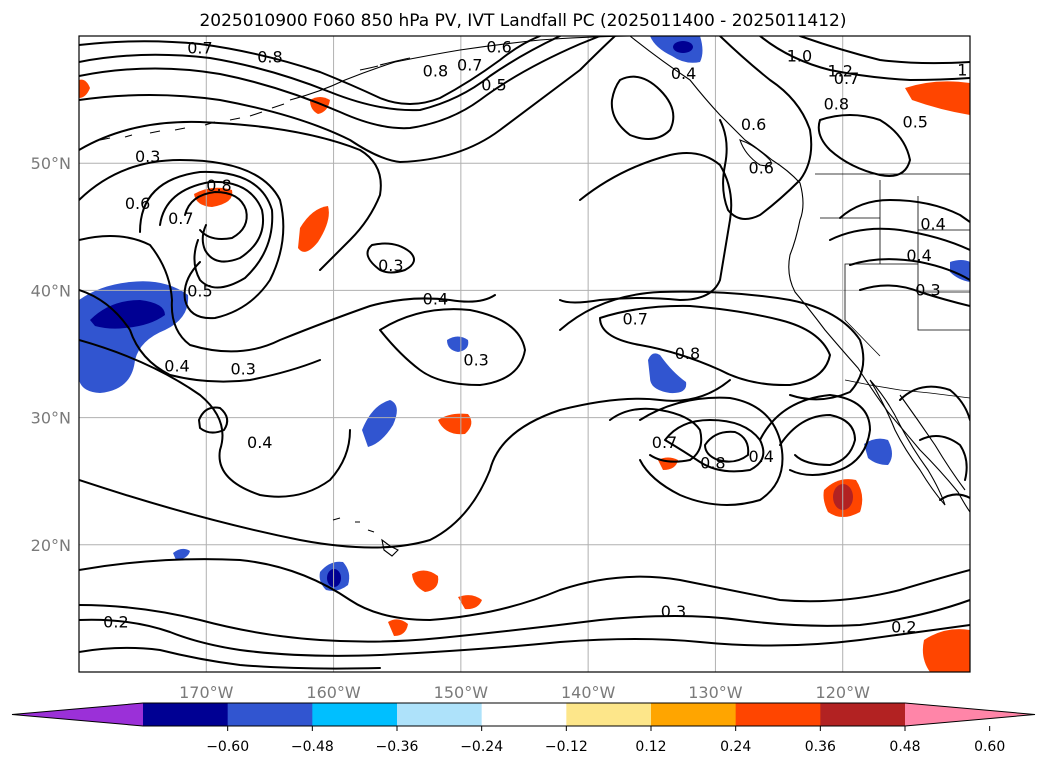 This screenshot has width=1047, height=765. Describe the element at coordinates (937, 98) in the screenshot. I see `positive-anomaly-ne-corner` at that location.